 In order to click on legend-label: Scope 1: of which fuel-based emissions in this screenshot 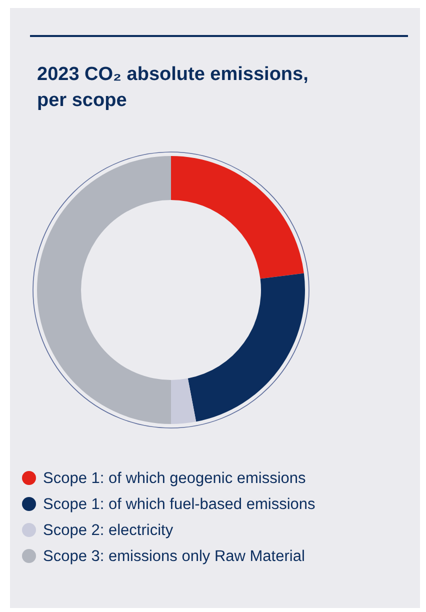, I will do `click(179, 504)`.